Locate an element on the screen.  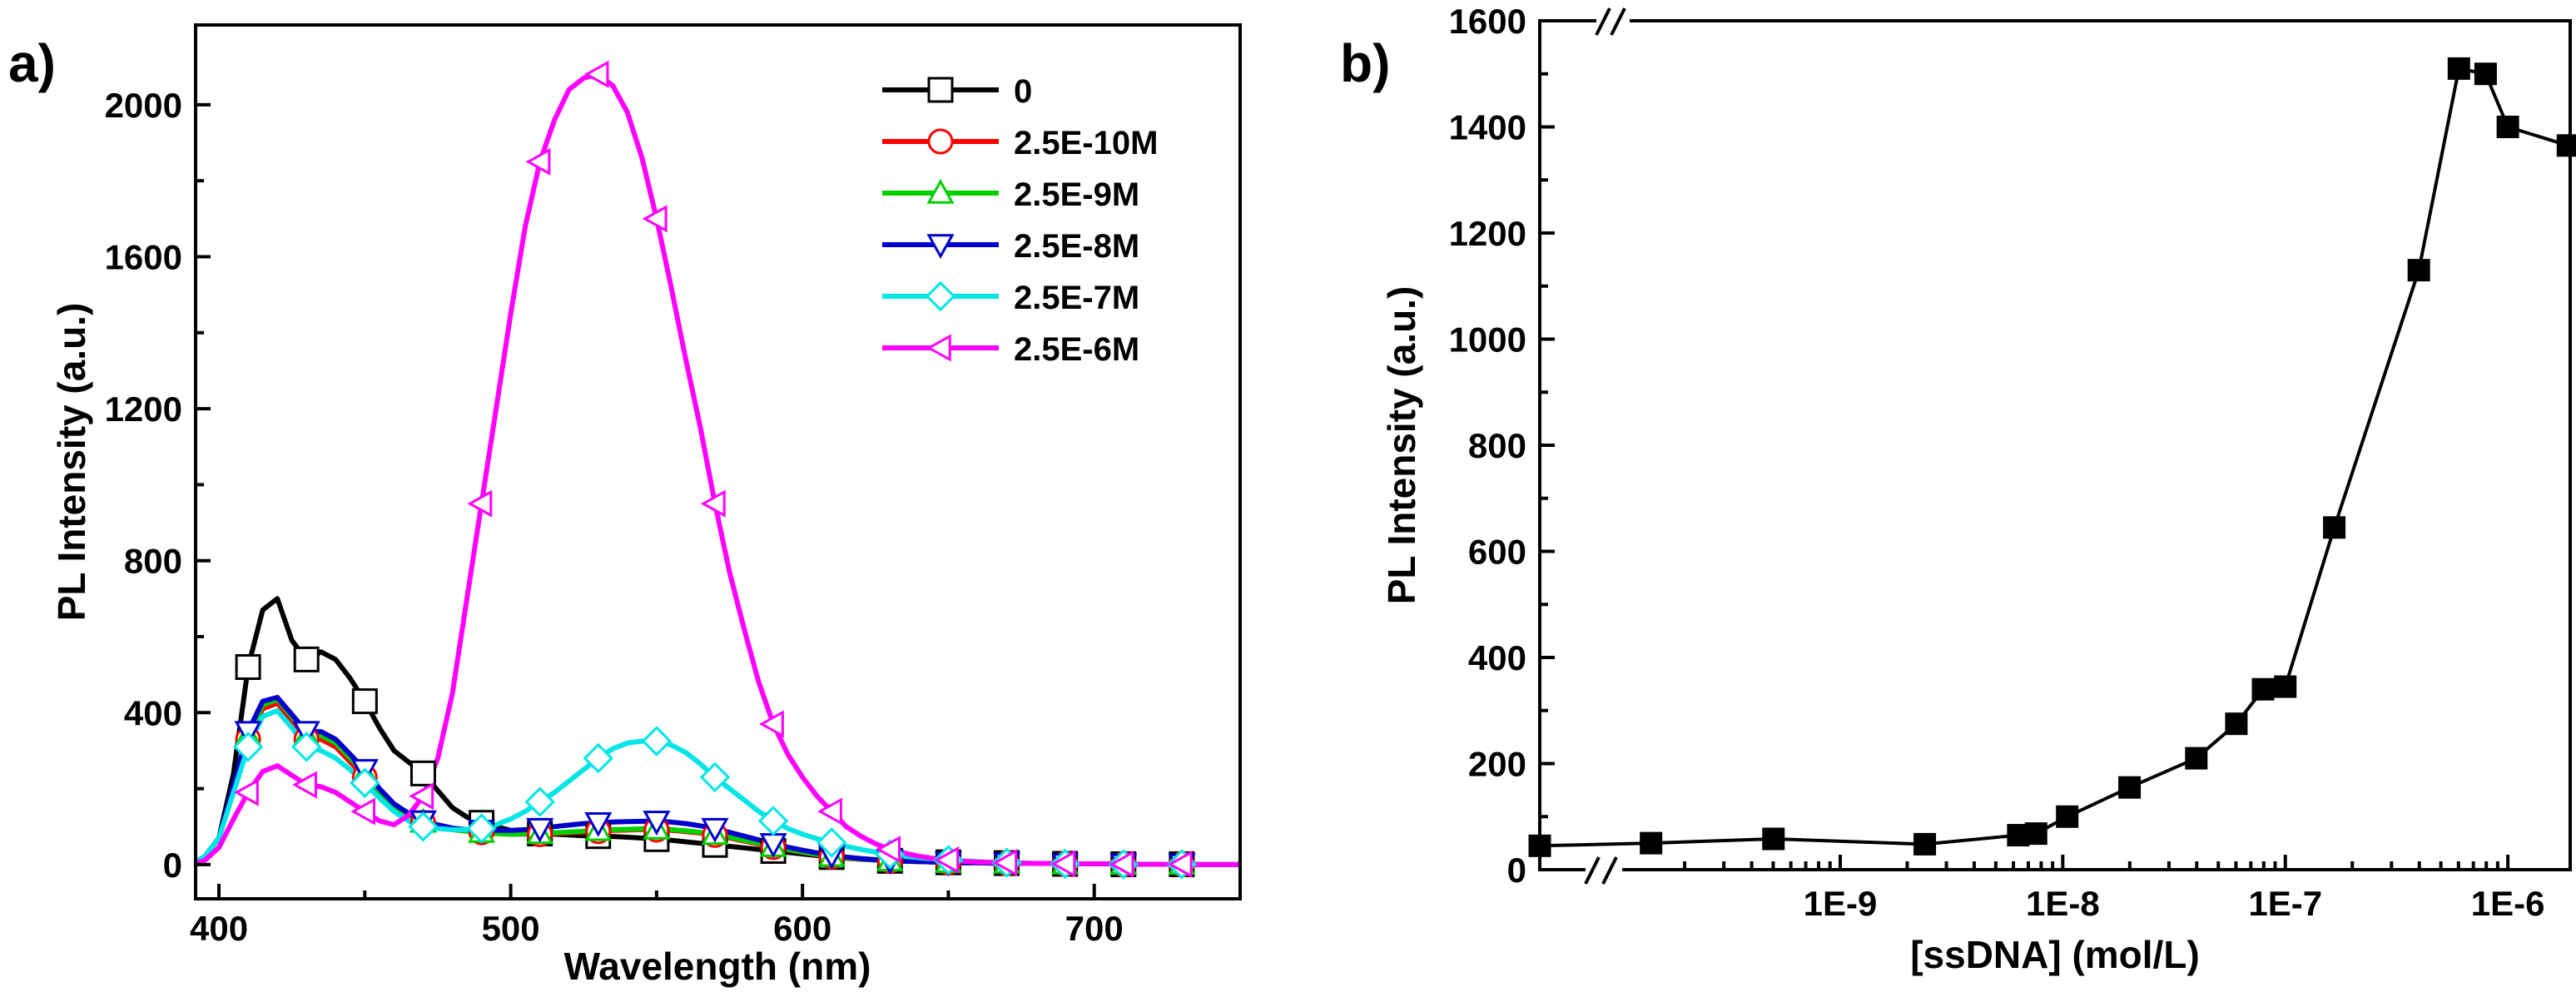
chart-b-ytick-label: 800 is located at coordinates (1497, 445).